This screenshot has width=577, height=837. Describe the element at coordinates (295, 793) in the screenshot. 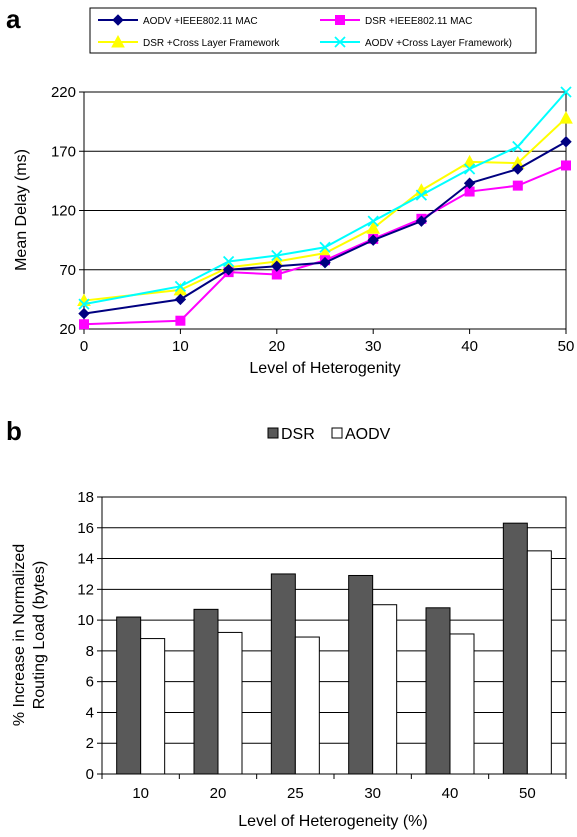

I see `x-tick-label-b: 25` at that location.